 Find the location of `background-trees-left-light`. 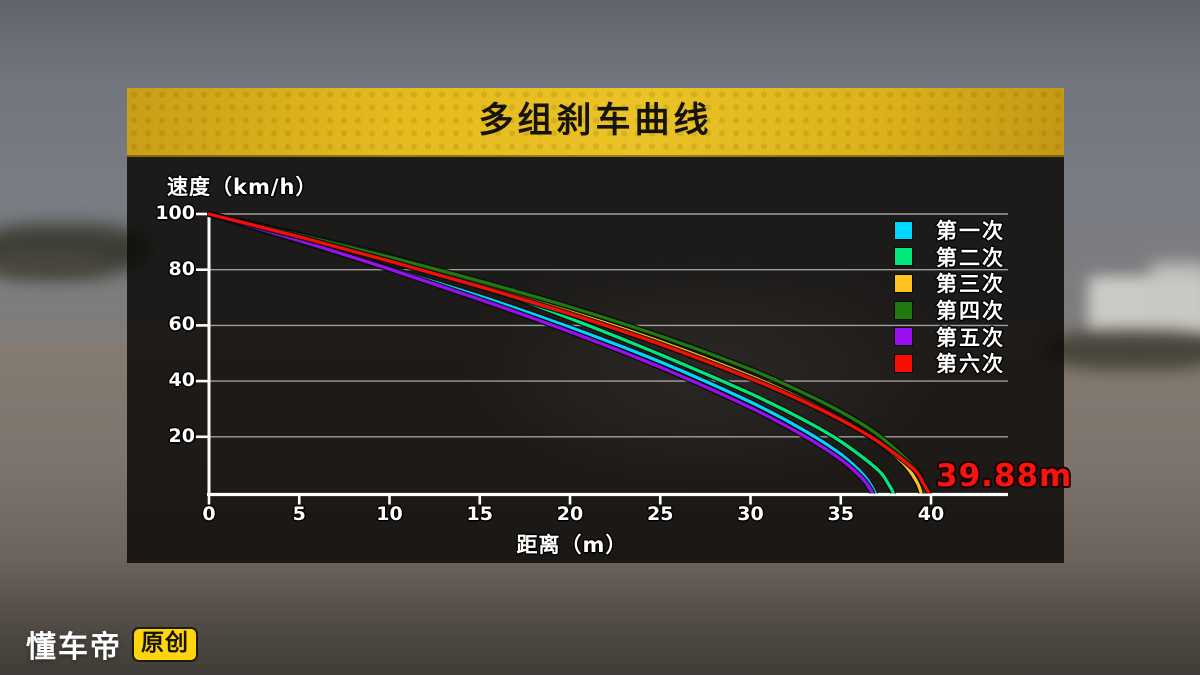

background-trees-left-light is located at coordinates (52, 263).